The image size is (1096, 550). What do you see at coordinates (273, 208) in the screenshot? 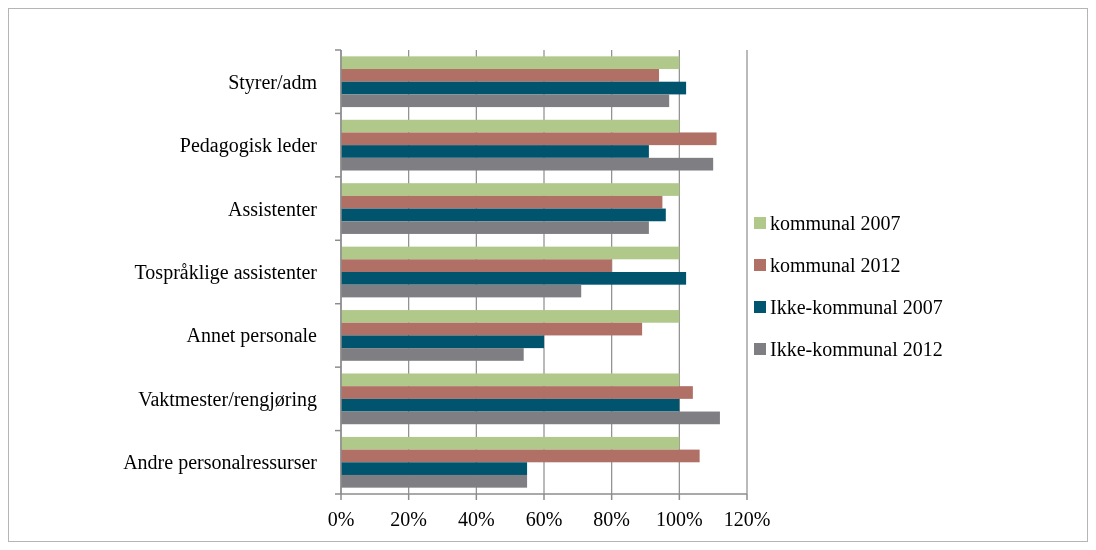
I see `y-tick-label: Assistenter` at bounding box center [273, 208].